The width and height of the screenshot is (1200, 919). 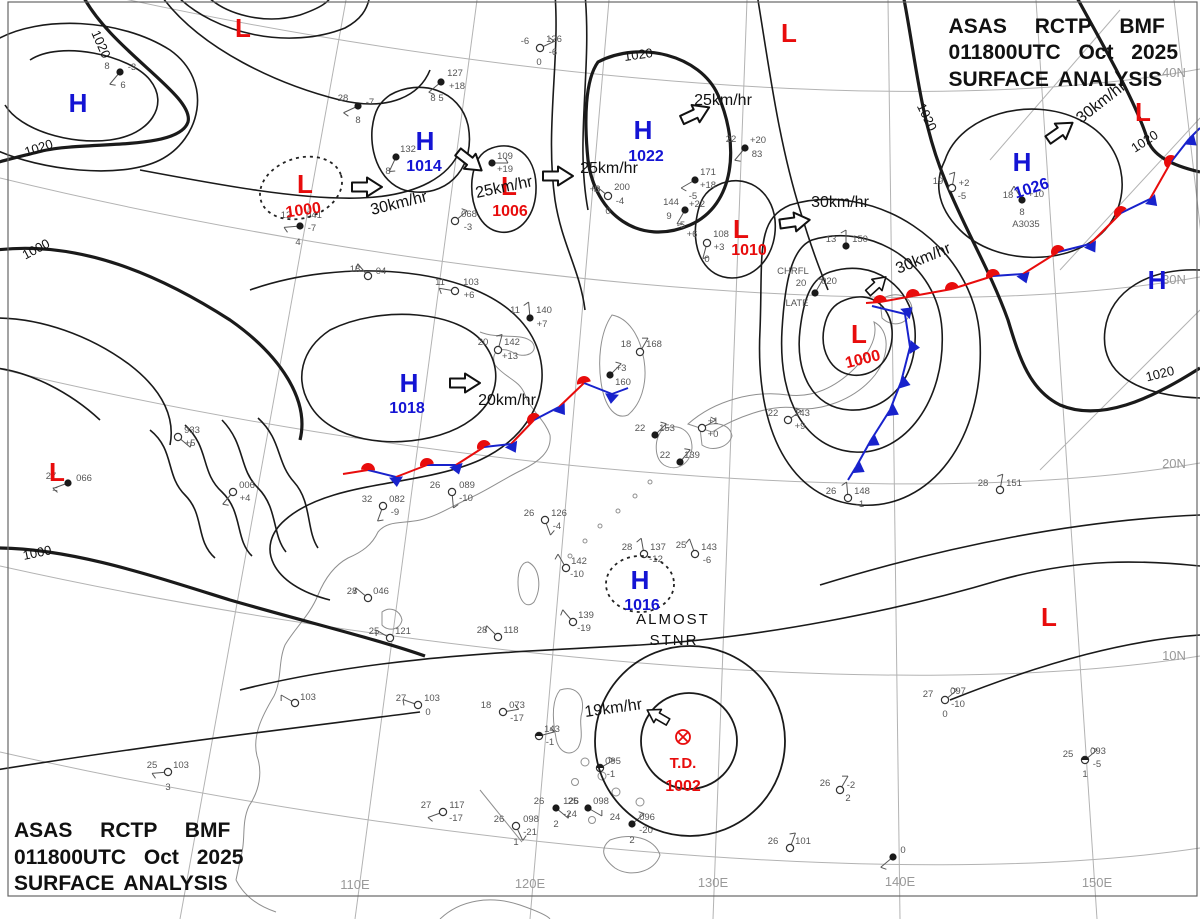 I want to click on lon-label: 130E, so click(x=713, y=882).